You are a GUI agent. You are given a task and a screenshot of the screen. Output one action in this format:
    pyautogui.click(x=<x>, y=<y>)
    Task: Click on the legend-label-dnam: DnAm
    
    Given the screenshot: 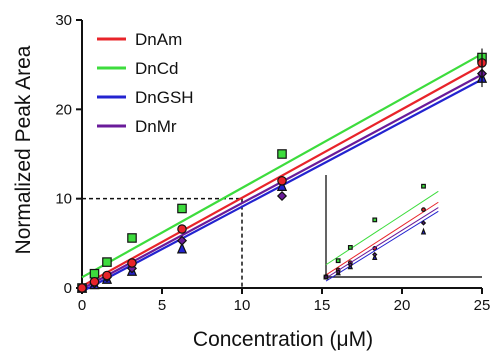 What is the action you would take?
    pyautogui.click(x=158, y=39)
    